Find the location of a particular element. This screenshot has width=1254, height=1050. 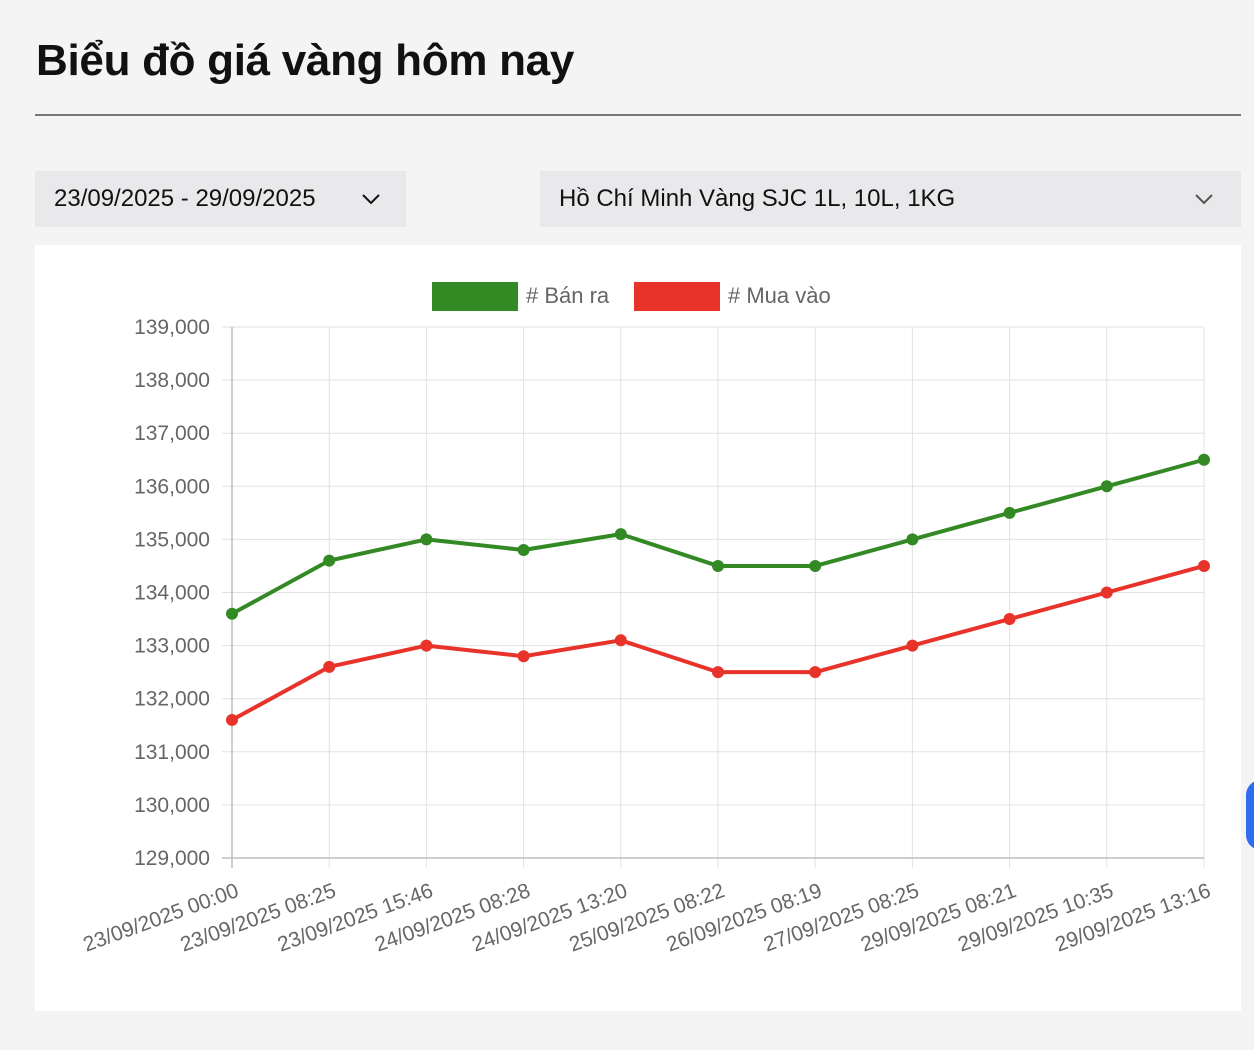

x-tick-label: 23/09/2025 00:00 is located at coordinates (161, 918).